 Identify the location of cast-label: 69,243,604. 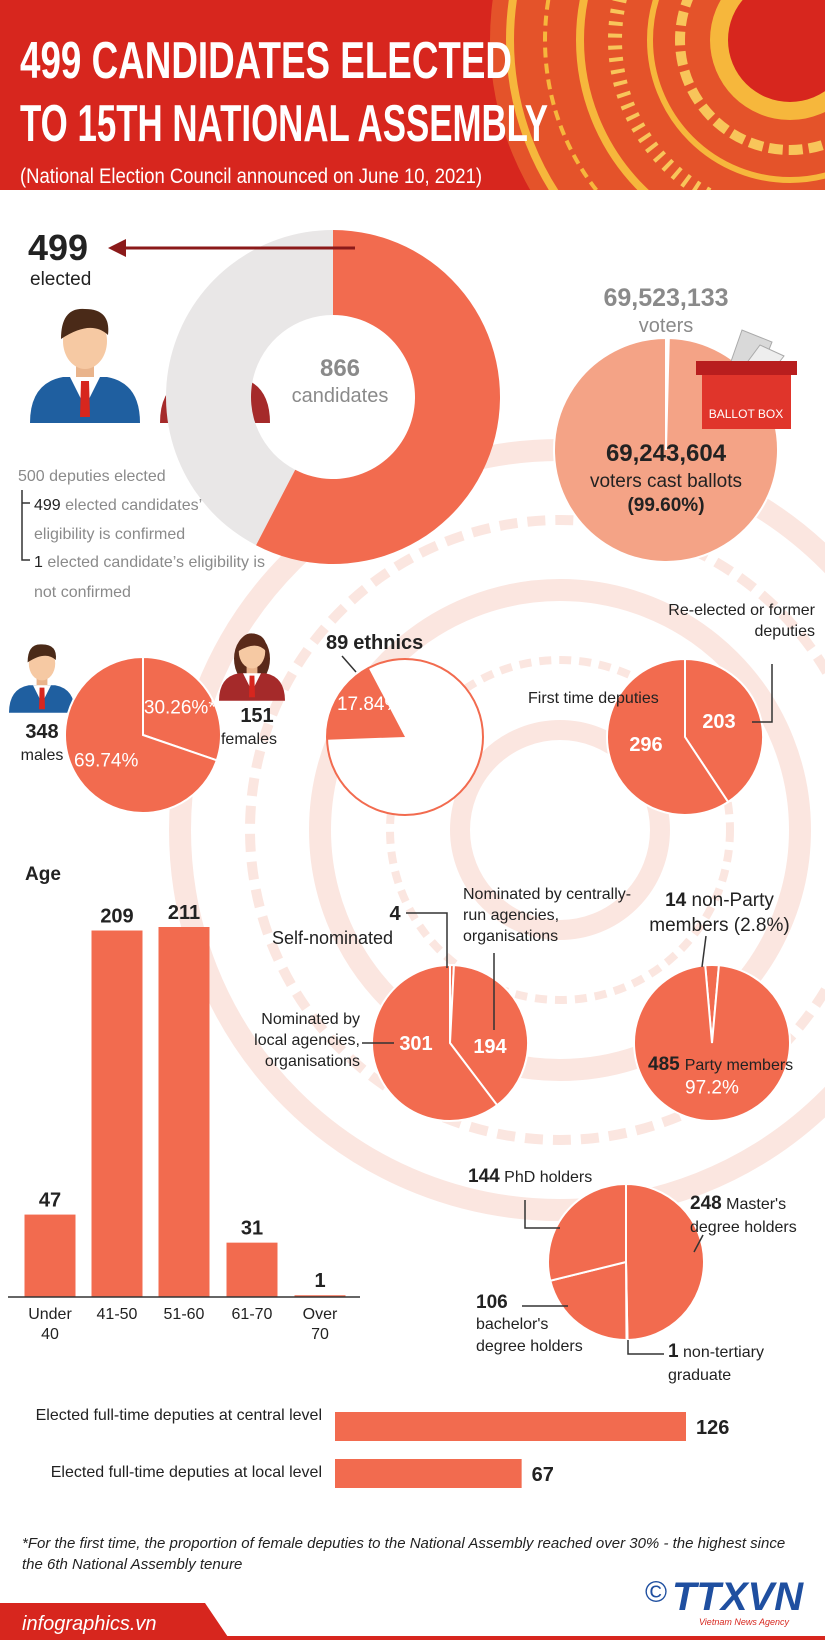
(666, 453).